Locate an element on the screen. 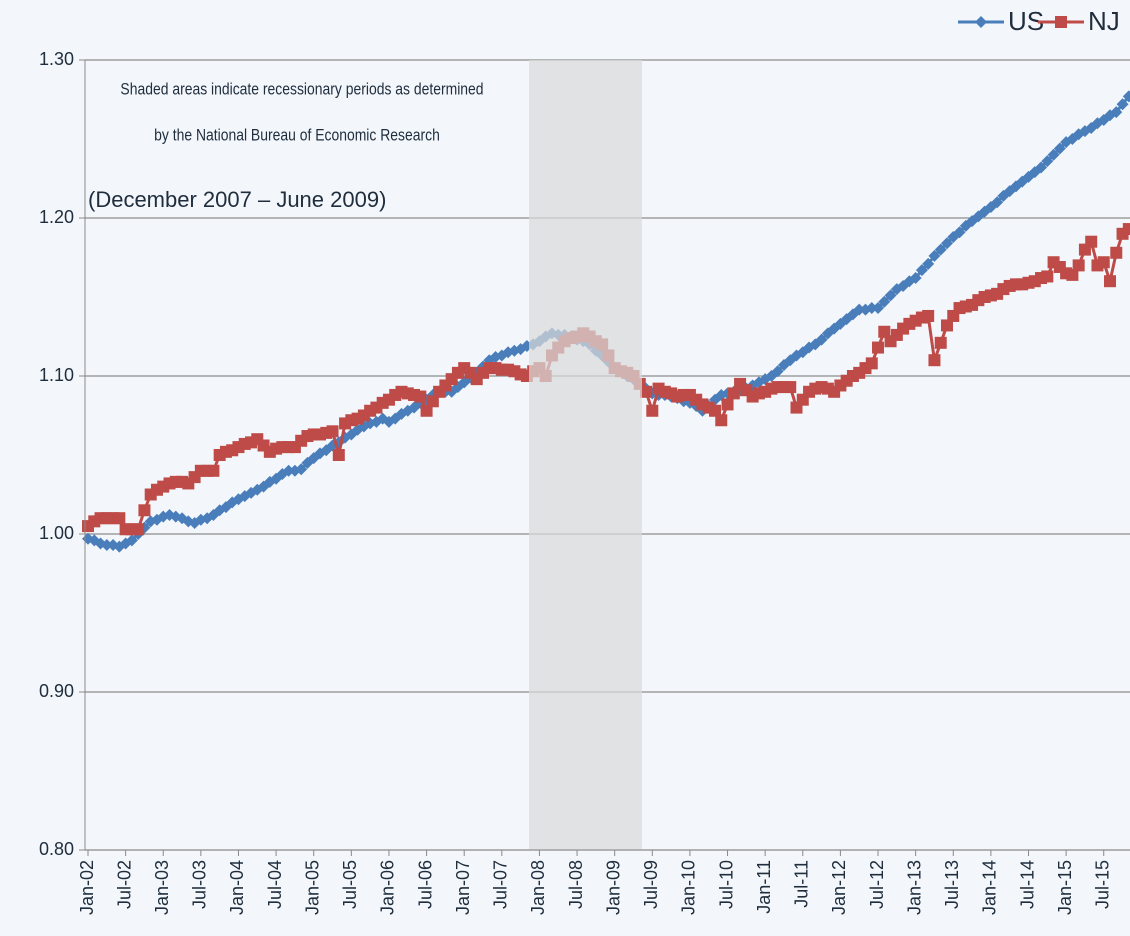 The height and width of the screenshot is (936, 1130). x-tick-label: Jan-09 is located at coordinates (613, 887).